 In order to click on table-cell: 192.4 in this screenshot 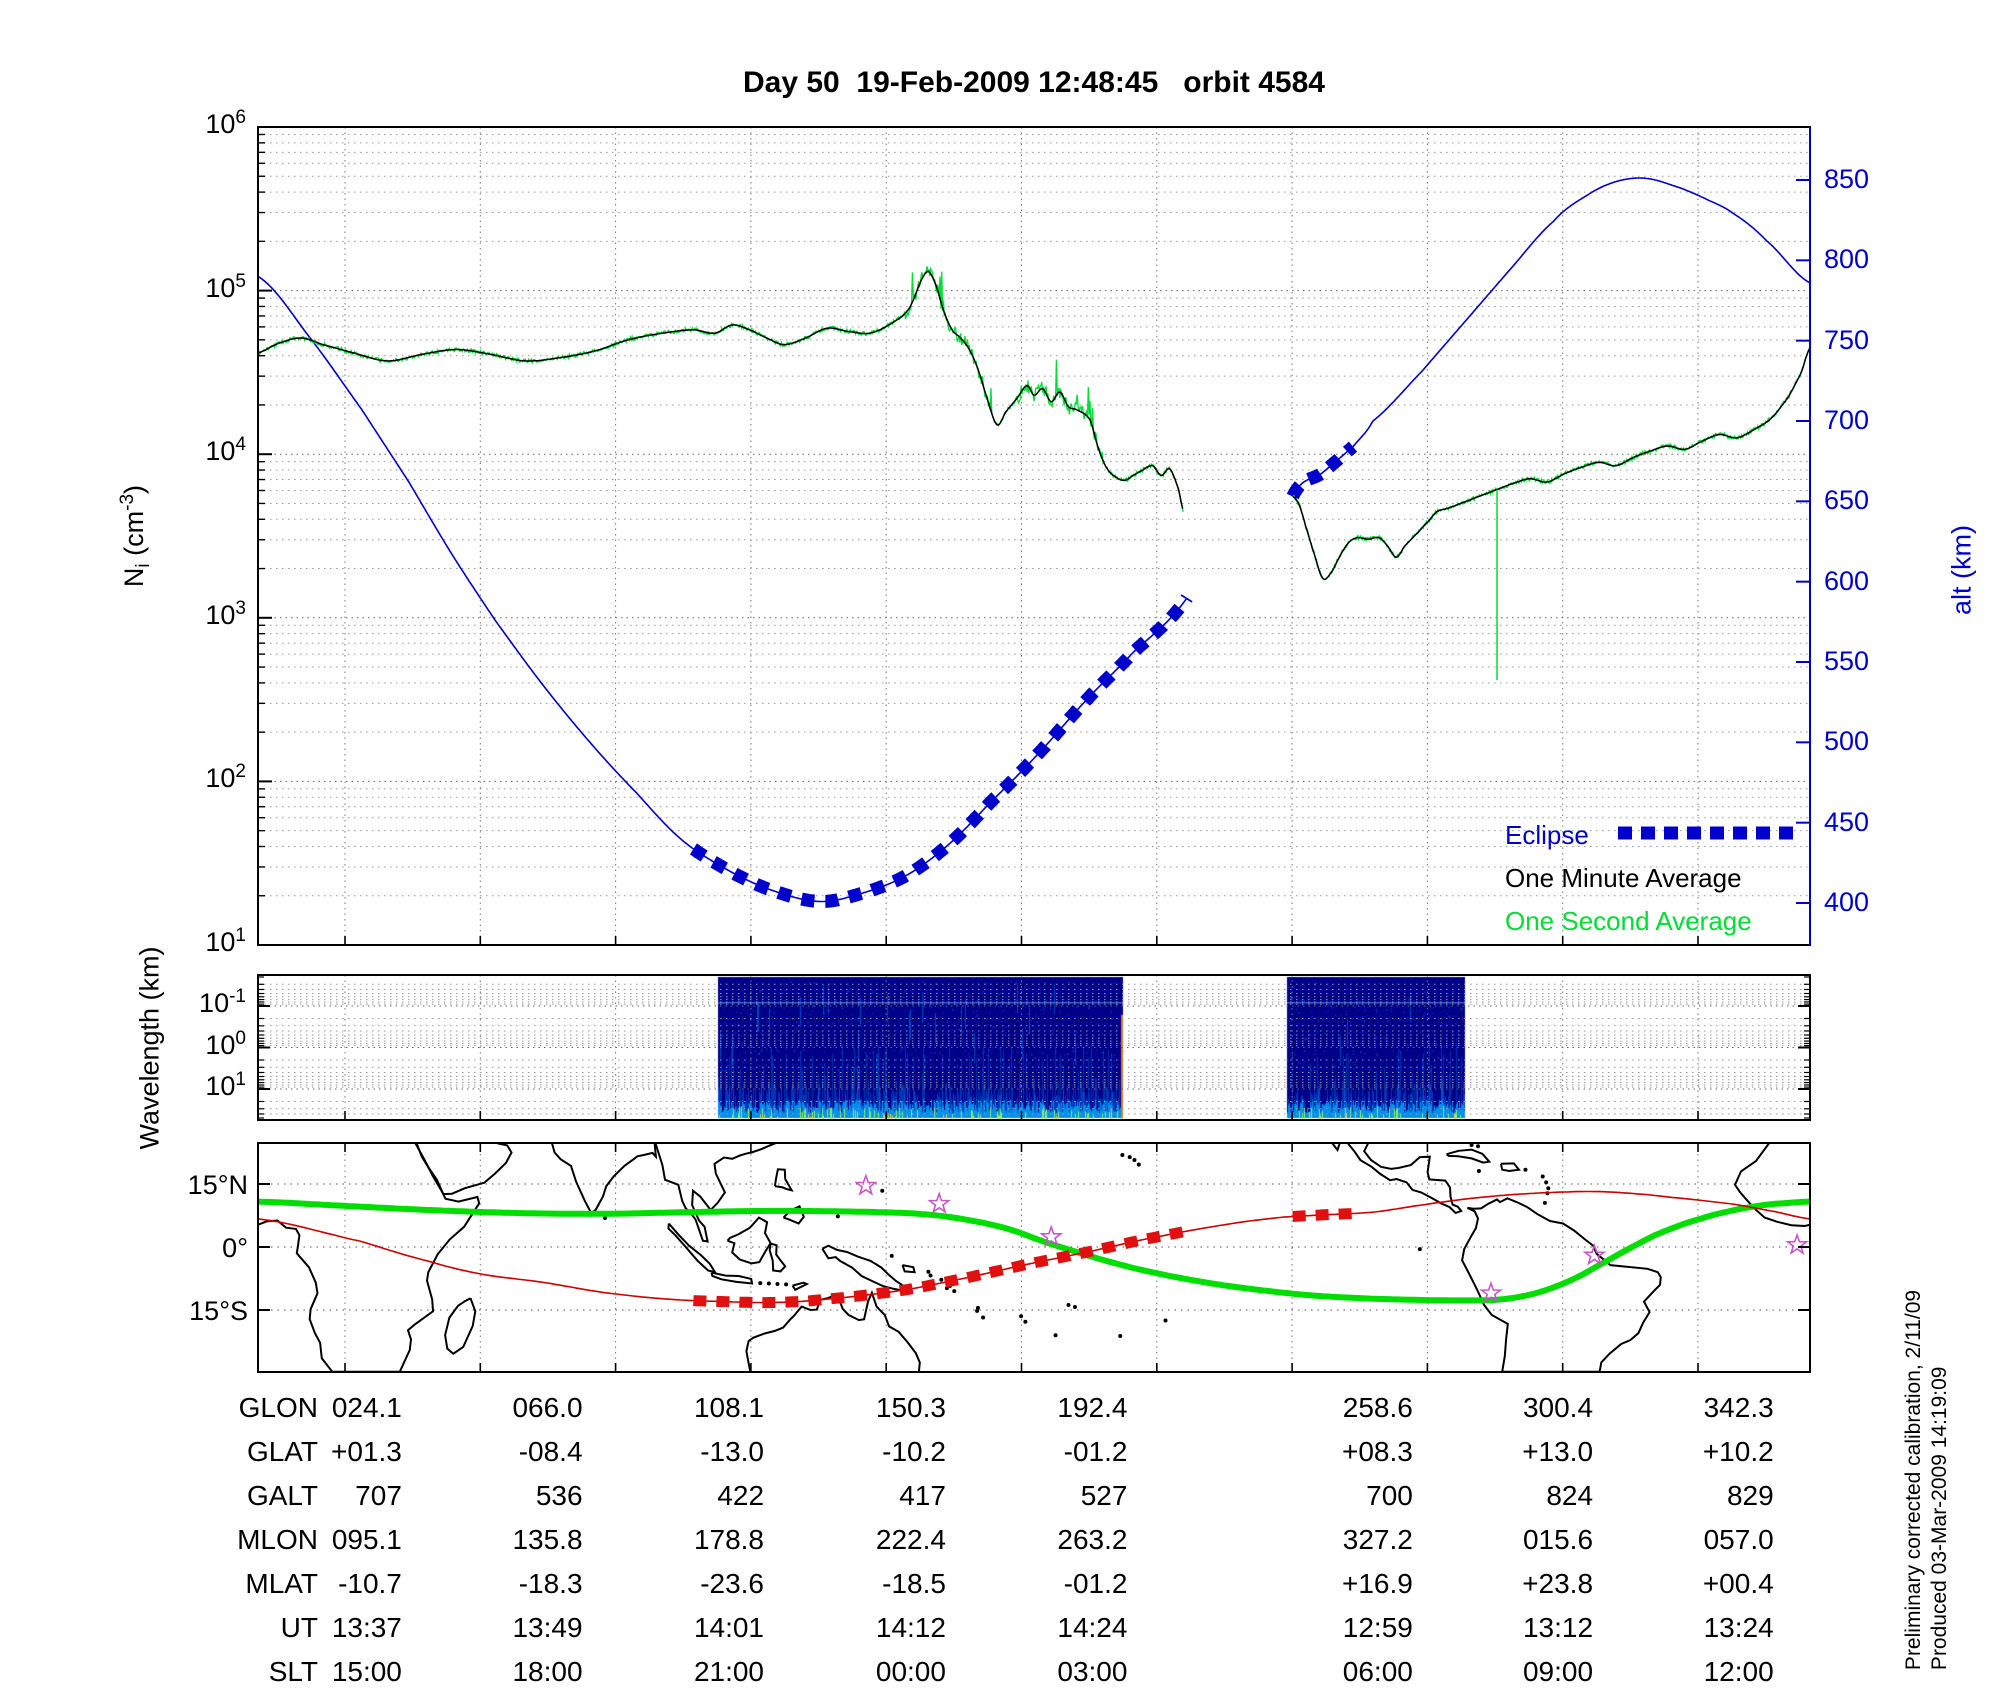, I will do `click(1092, 1407)`.